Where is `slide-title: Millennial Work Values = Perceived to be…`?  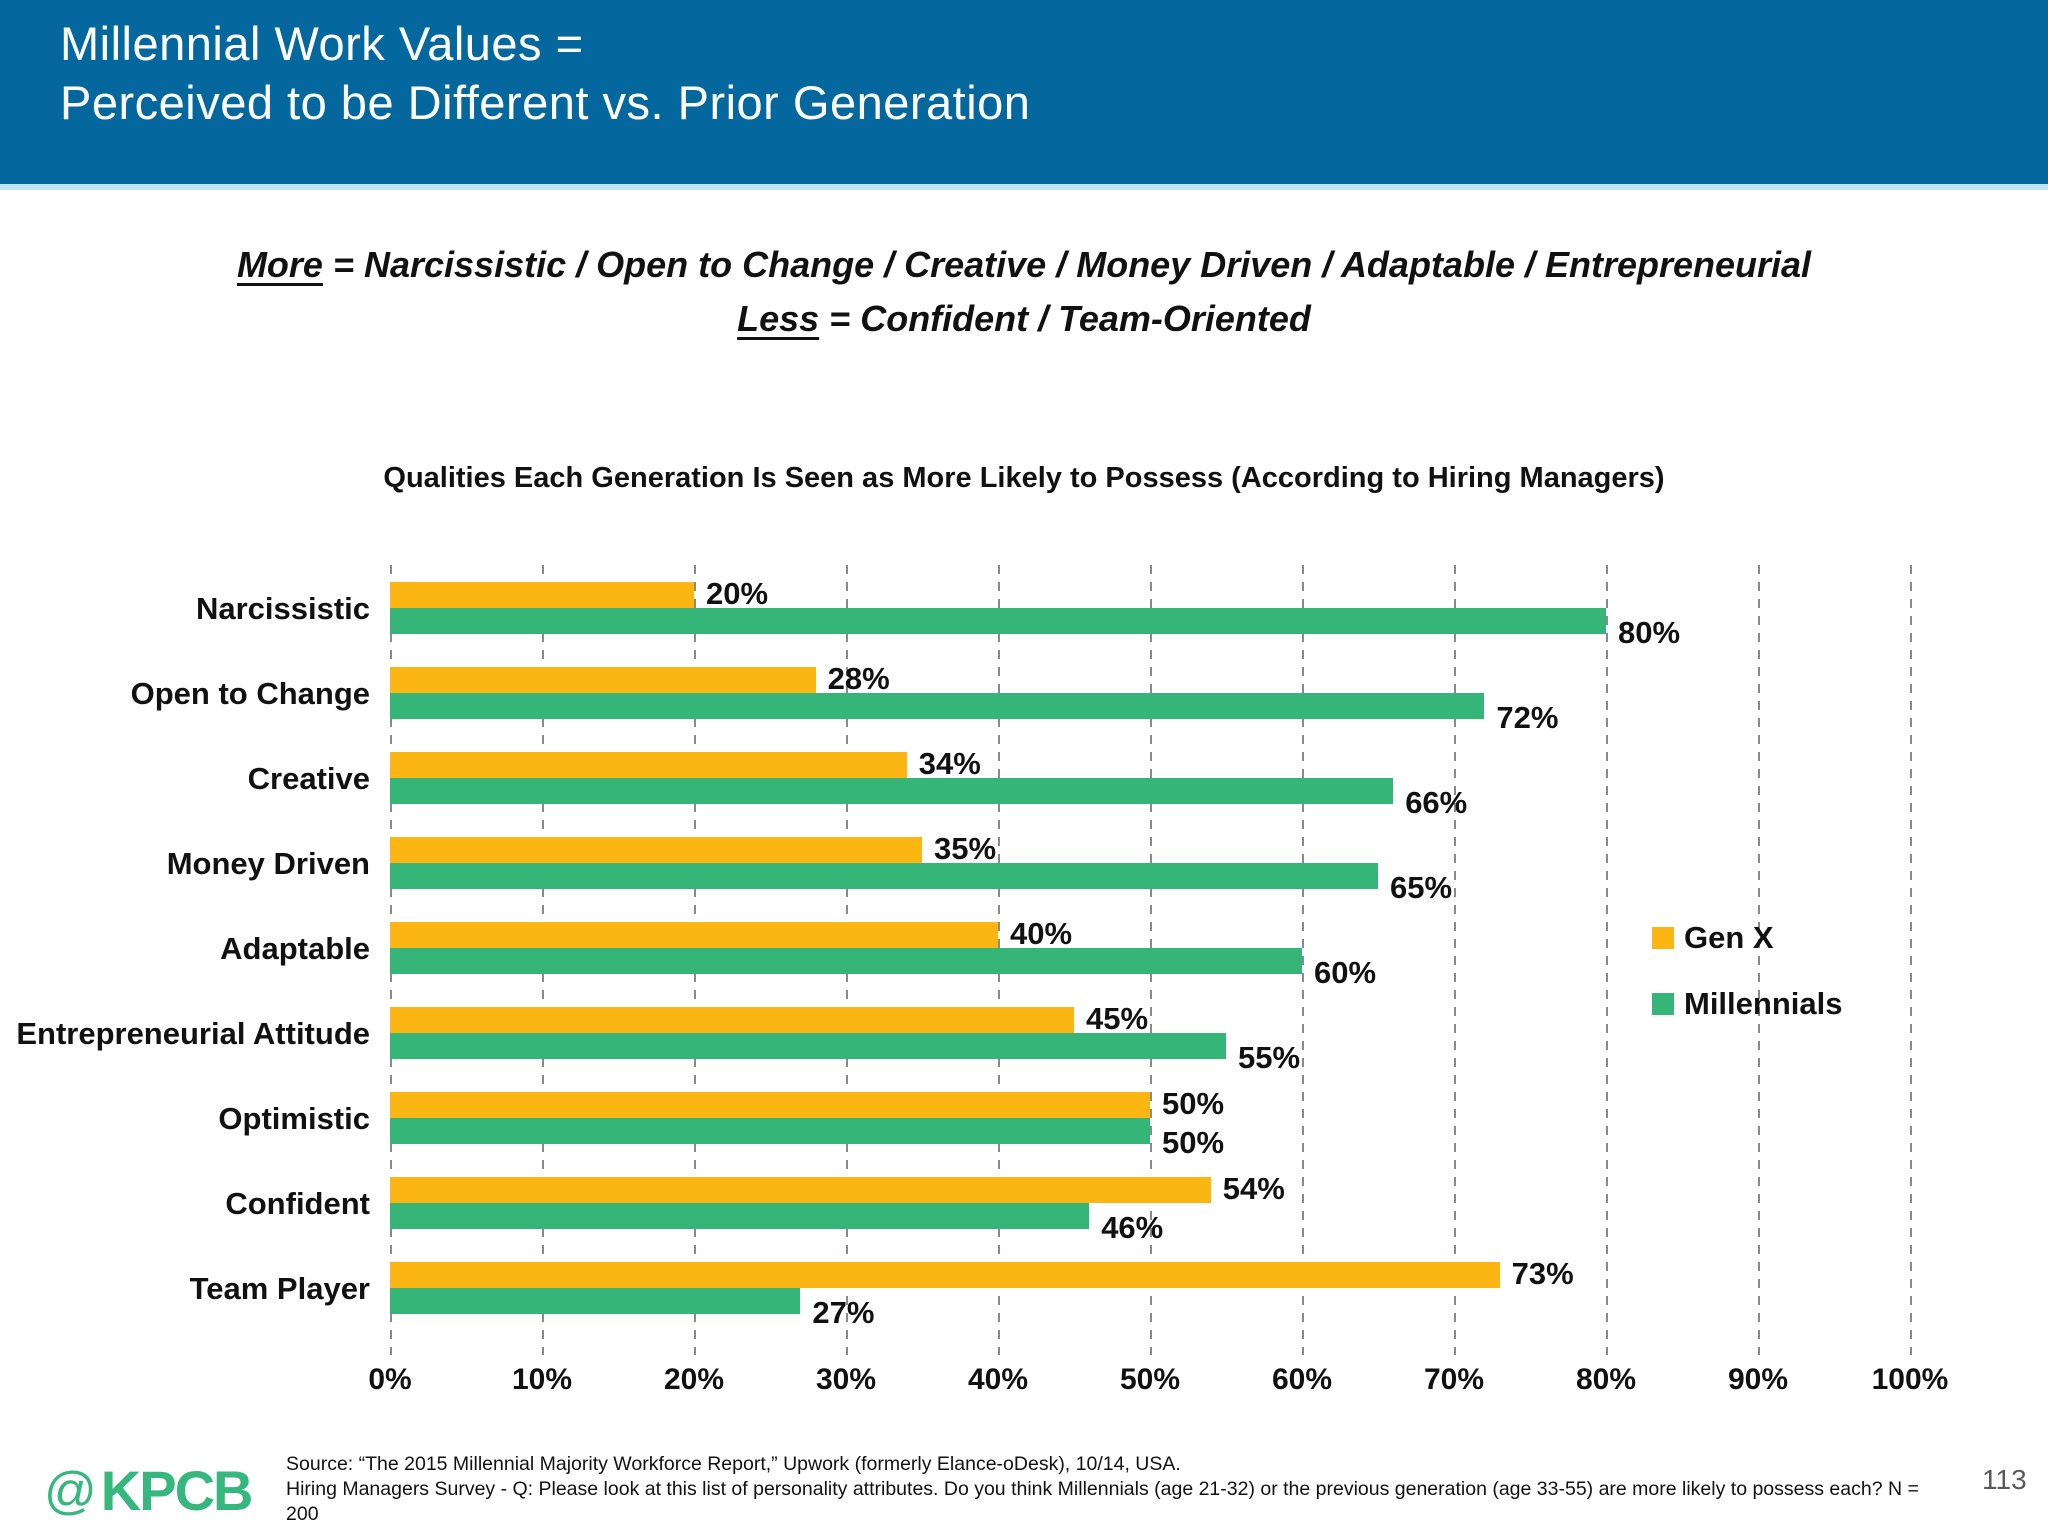
slide-title: Millennial Work Values = Perceived to be… is located at coordinates (545, 73).